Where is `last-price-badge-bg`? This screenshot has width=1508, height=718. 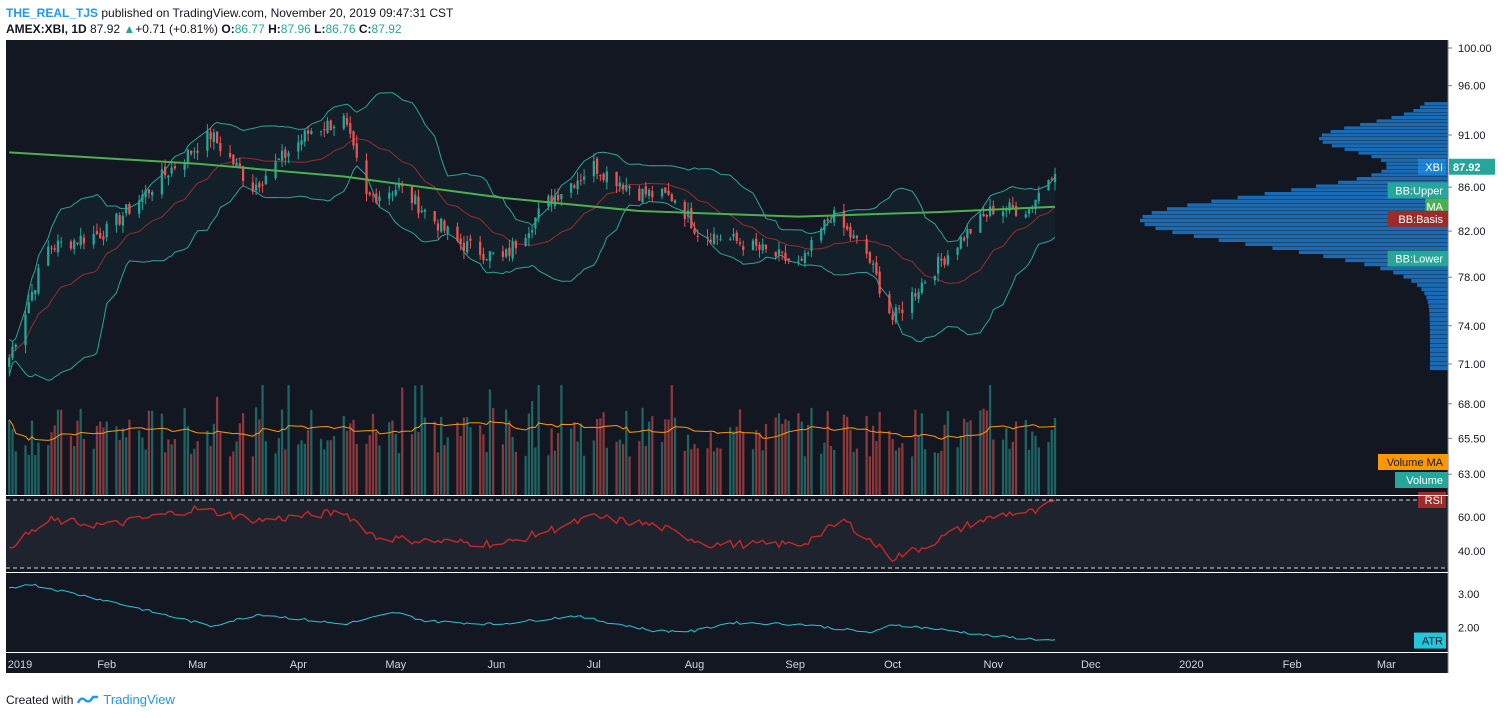
last-price-badge-bg is located at coordinates (1472, 166).